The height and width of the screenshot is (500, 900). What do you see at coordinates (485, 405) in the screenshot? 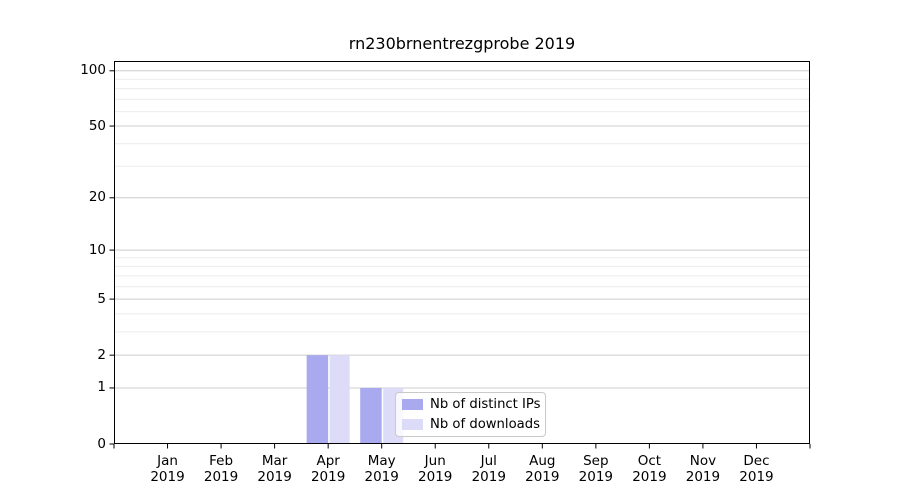
I see `legend-label-distinct-ips: Nb of distinct IPs` at bounding box center [485, 405].